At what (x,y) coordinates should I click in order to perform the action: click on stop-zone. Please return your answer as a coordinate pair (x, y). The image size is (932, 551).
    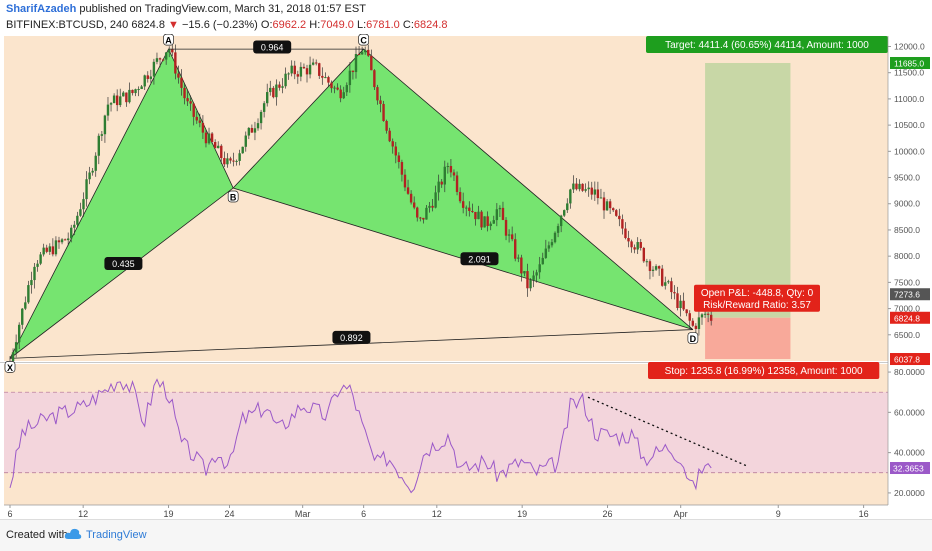
    Looking at the image, I should click on (748, 338).